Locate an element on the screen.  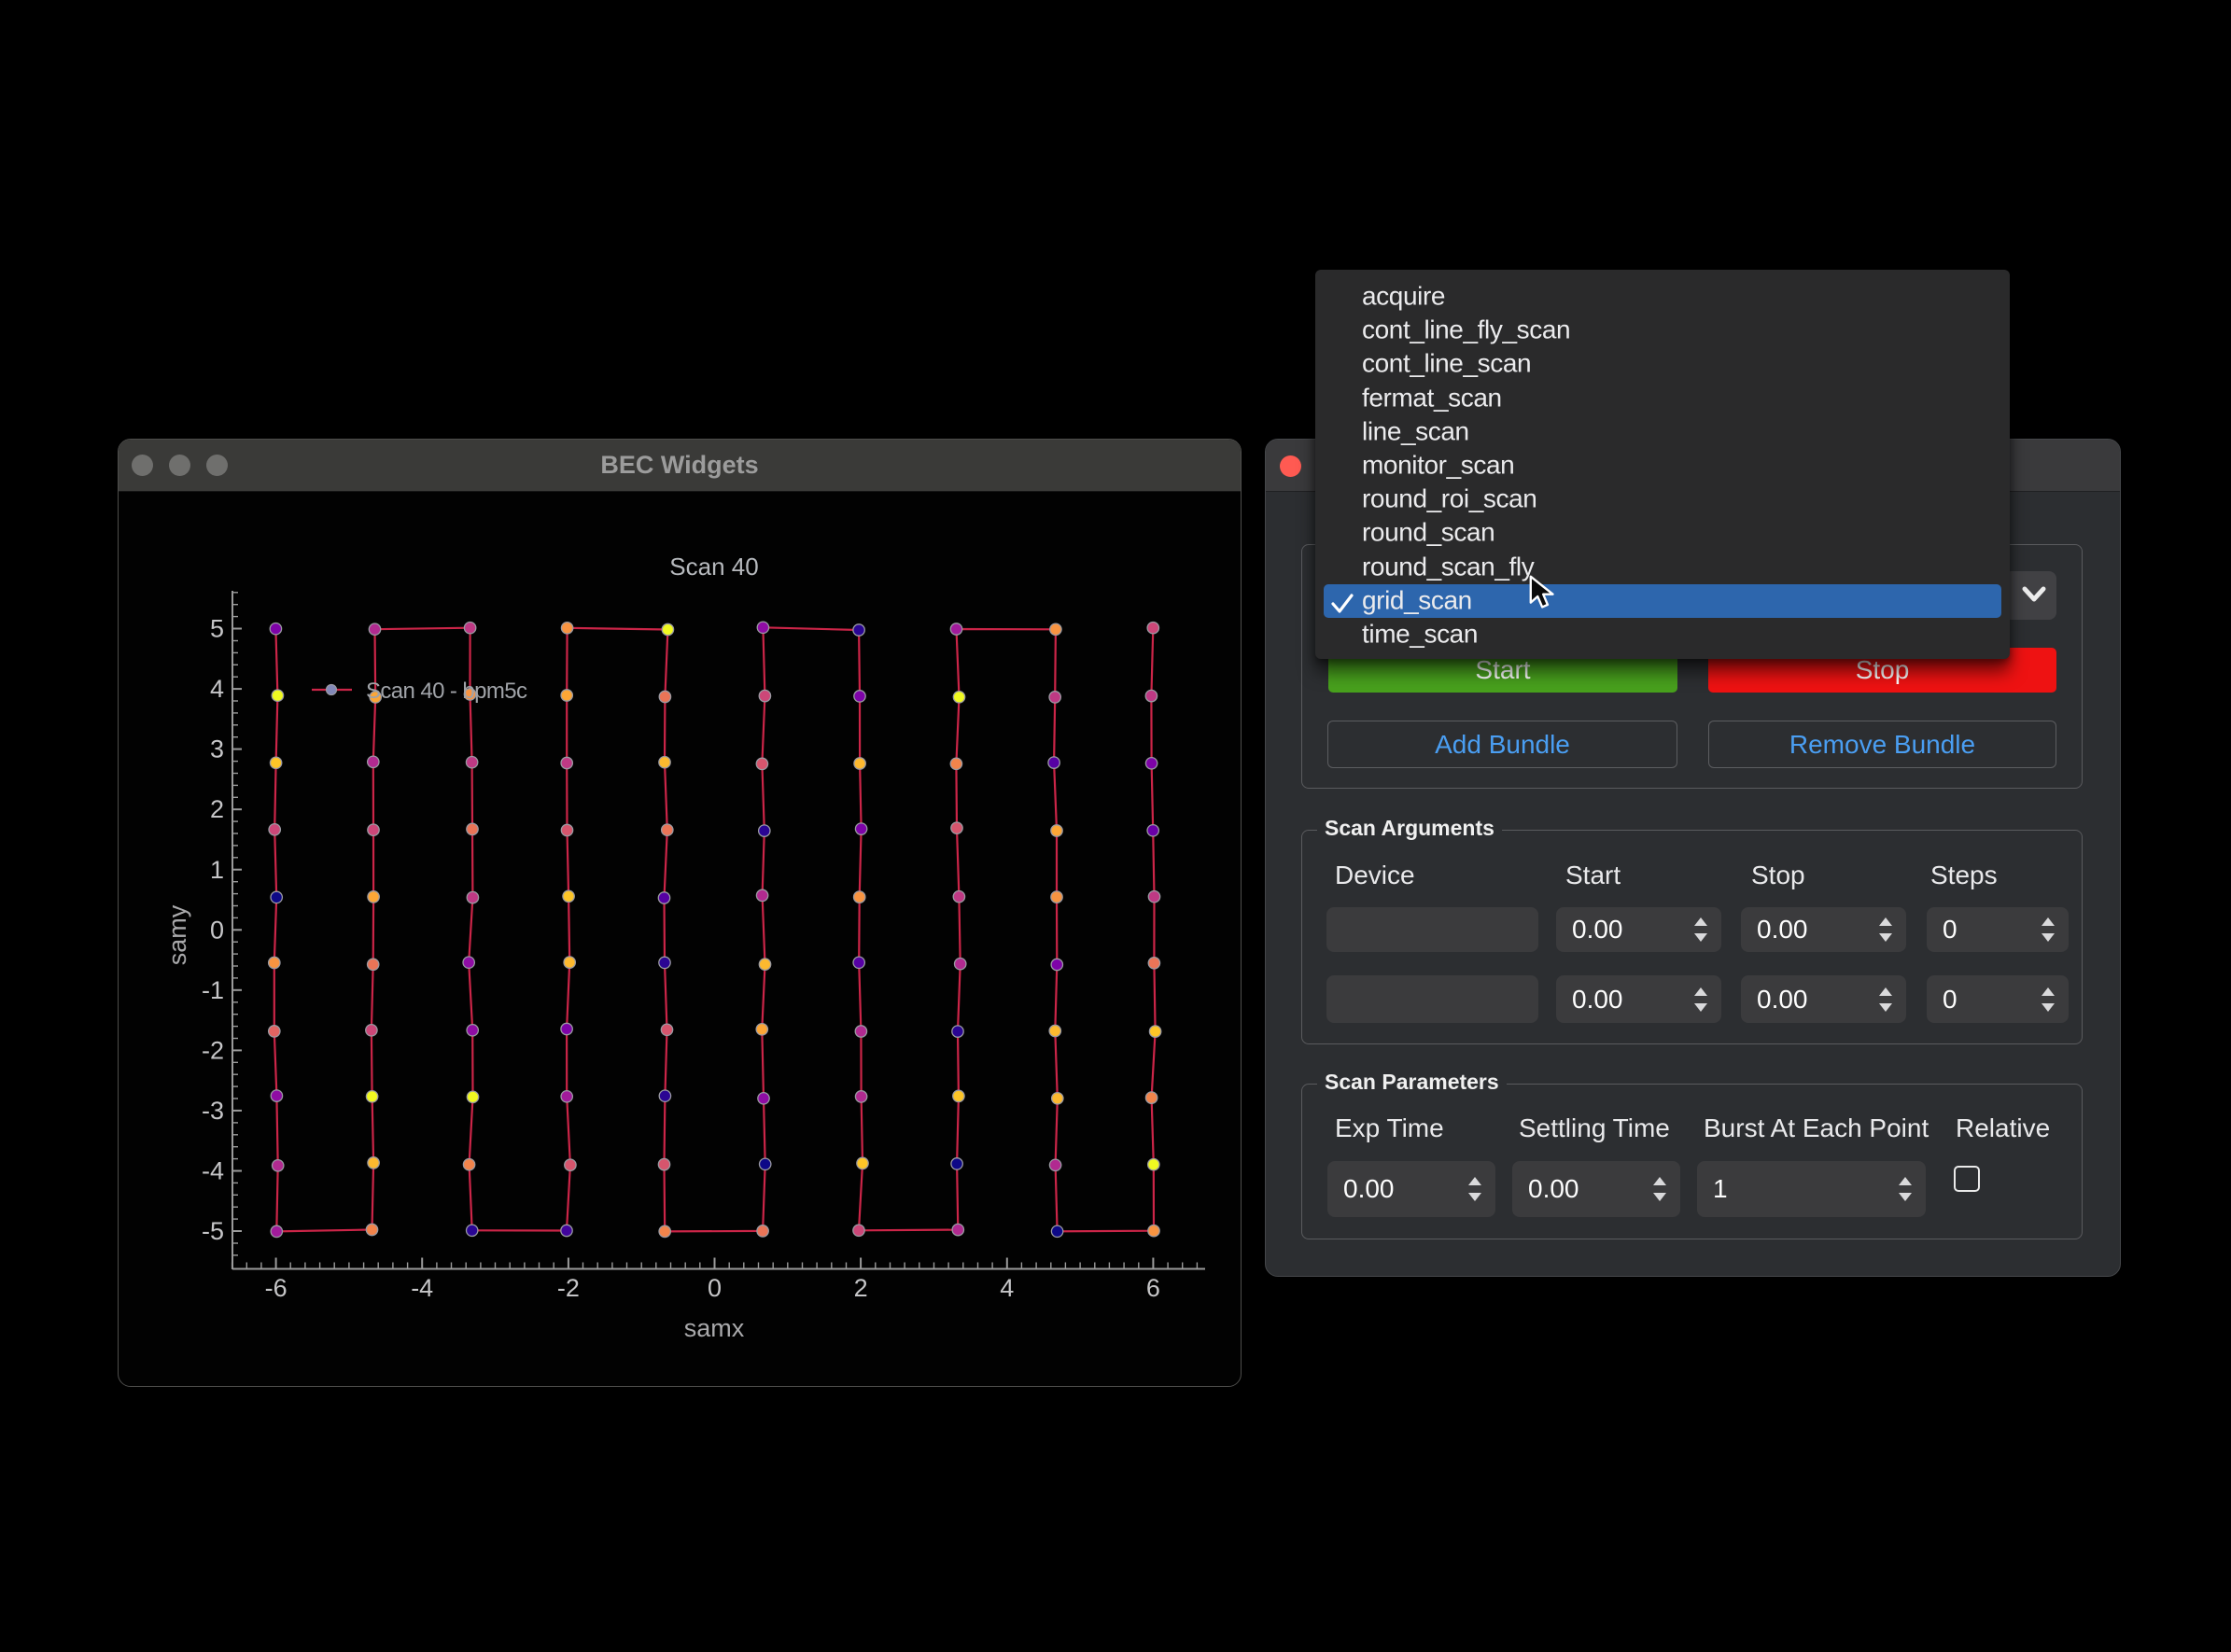
svg-text: 1 is located at coordinates (217, 870).